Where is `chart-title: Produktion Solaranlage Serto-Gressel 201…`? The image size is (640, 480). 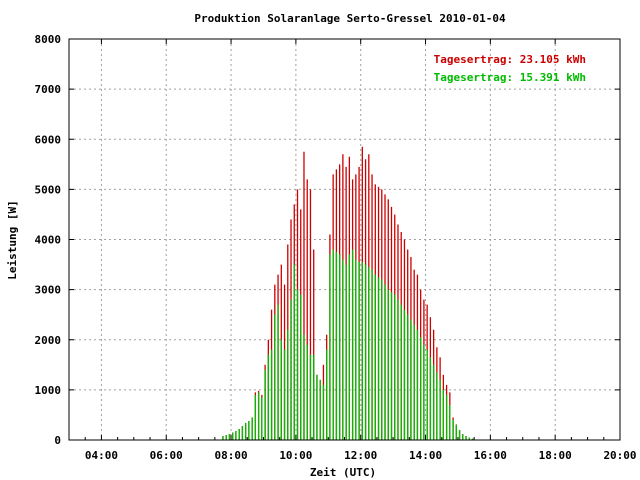 chart-title: Produktion Solaranlage Serto-Gressel 201… is located at coordinates (350, 18).